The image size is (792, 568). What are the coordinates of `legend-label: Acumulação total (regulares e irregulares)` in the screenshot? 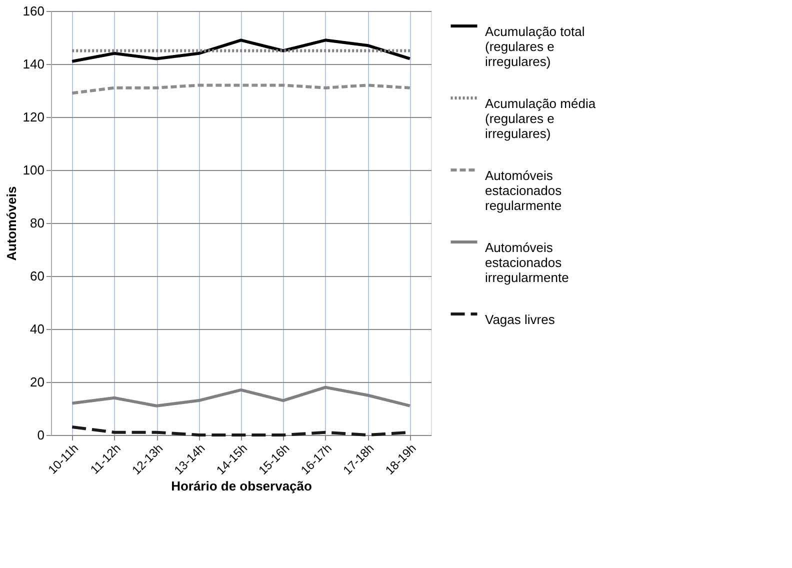 It's located at (535, 46).